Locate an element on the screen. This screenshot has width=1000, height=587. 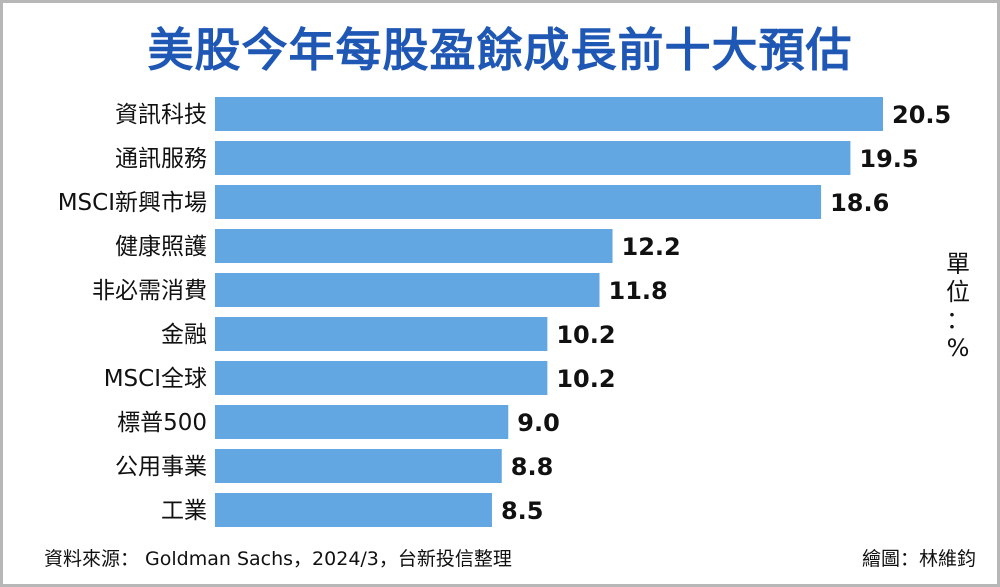
value-label-2: 18.6 is located at coordinates (859, 203).